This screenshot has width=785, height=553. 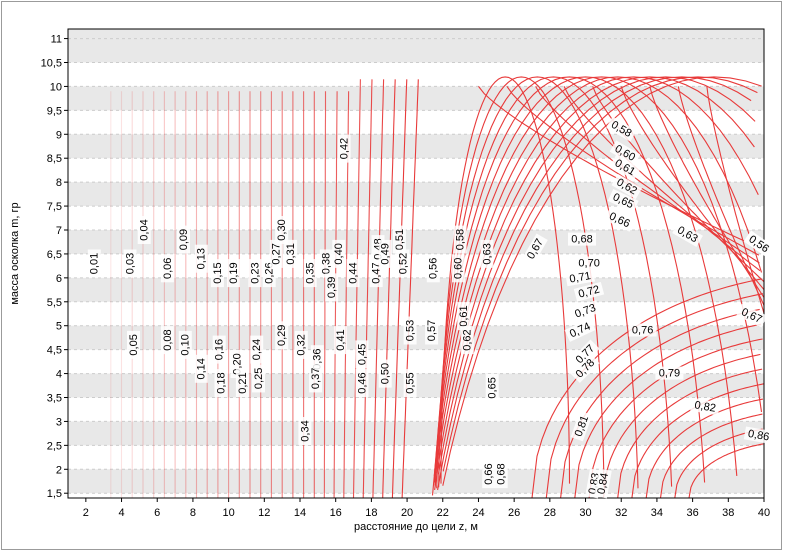 I want to click on contour-label: 0,25, so click(x=259, y=378).